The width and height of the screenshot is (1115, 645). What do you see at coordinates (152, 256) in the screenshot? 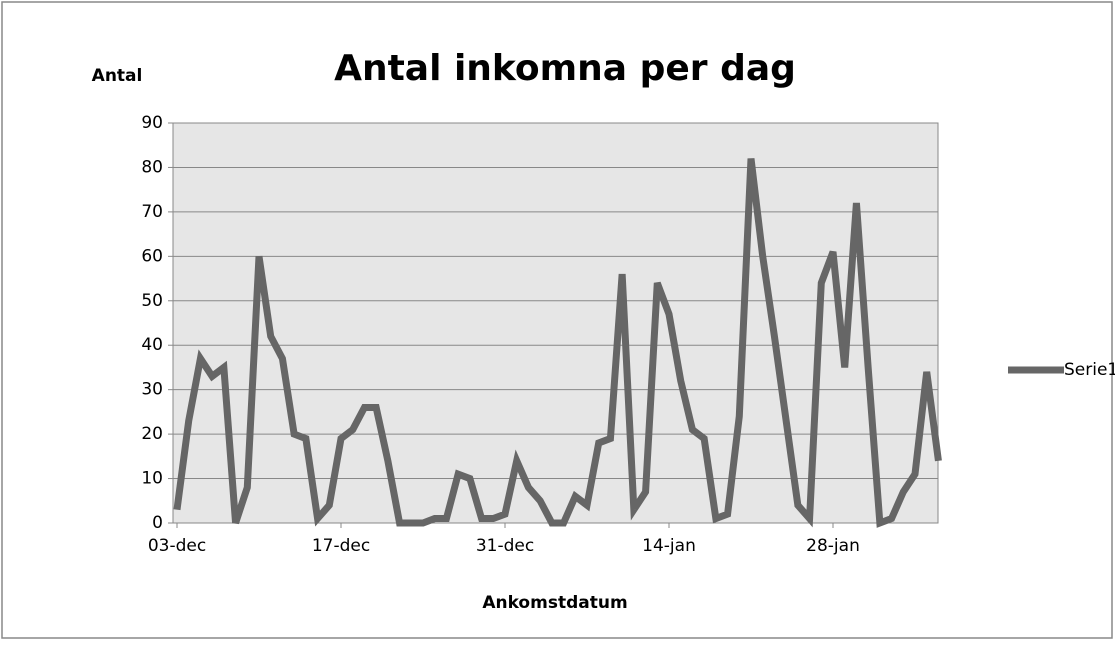
I see `y-tick-label: 60` at bounding box center [152, 256].